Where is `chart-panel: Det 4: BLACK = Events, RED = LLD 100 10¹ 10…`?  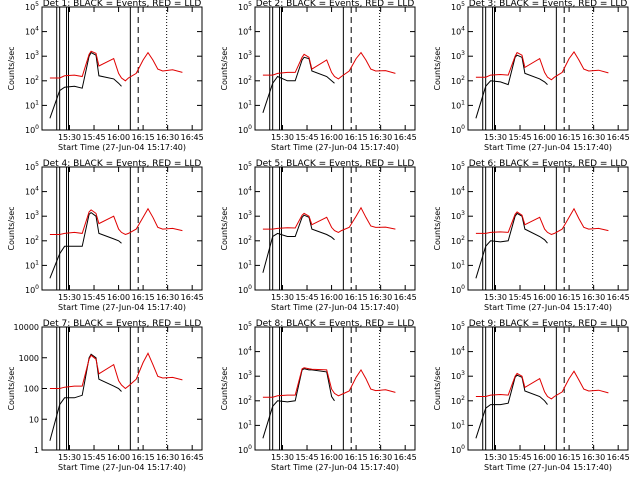
chart-panel: Det 4: BLACK = Events, RED = LLD 100 10¹ 10… is located at coordinates (105, 235).